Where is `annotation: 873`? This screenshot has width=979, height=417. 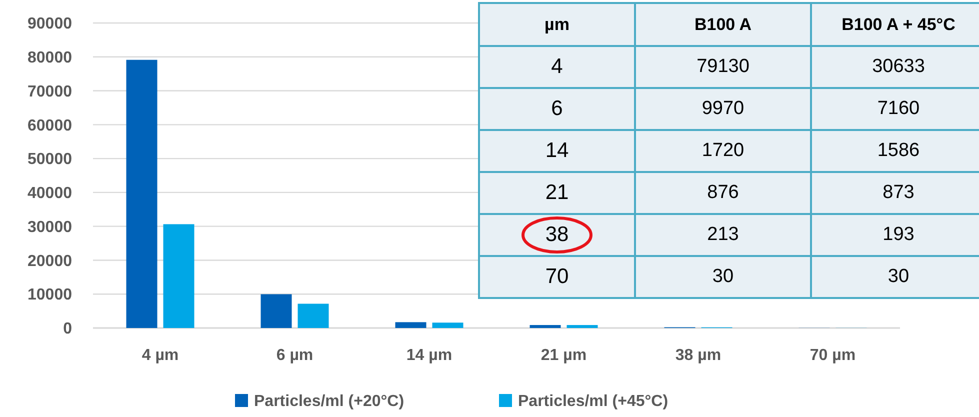 annotation: 873 is located at coordinates (898, 192).